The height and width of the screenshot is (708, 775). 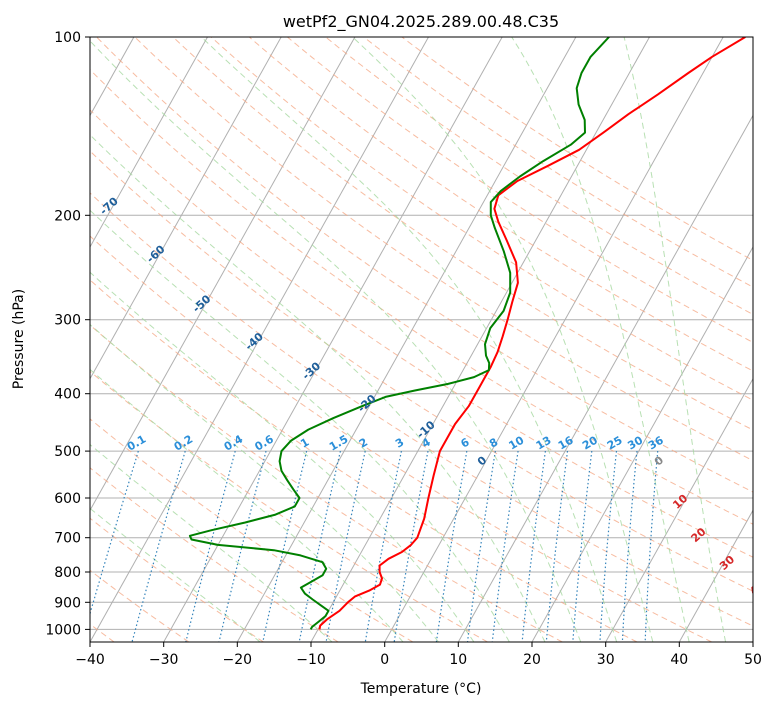 I want to click on x-tick-label: 40, so click(x=679, y=660).